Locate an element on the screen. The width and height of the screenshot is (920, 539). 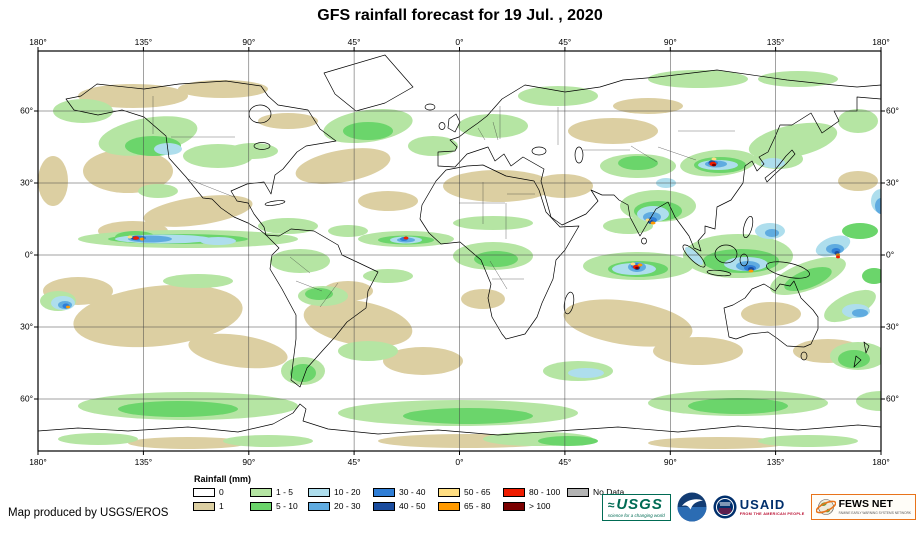
fewsnet-globe-icon is located at coordinates (825, 507).